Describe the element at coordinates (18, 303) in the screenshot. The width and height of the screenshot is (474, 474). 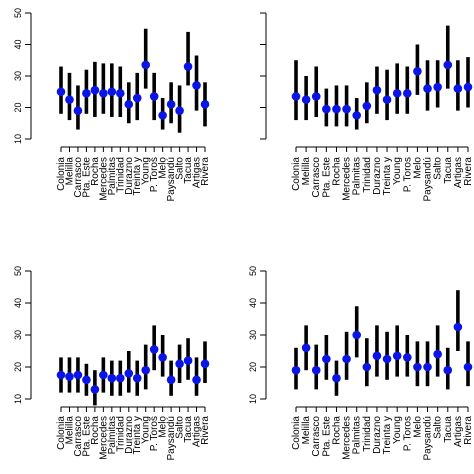
I see `y-tick-label: 40` at that location.